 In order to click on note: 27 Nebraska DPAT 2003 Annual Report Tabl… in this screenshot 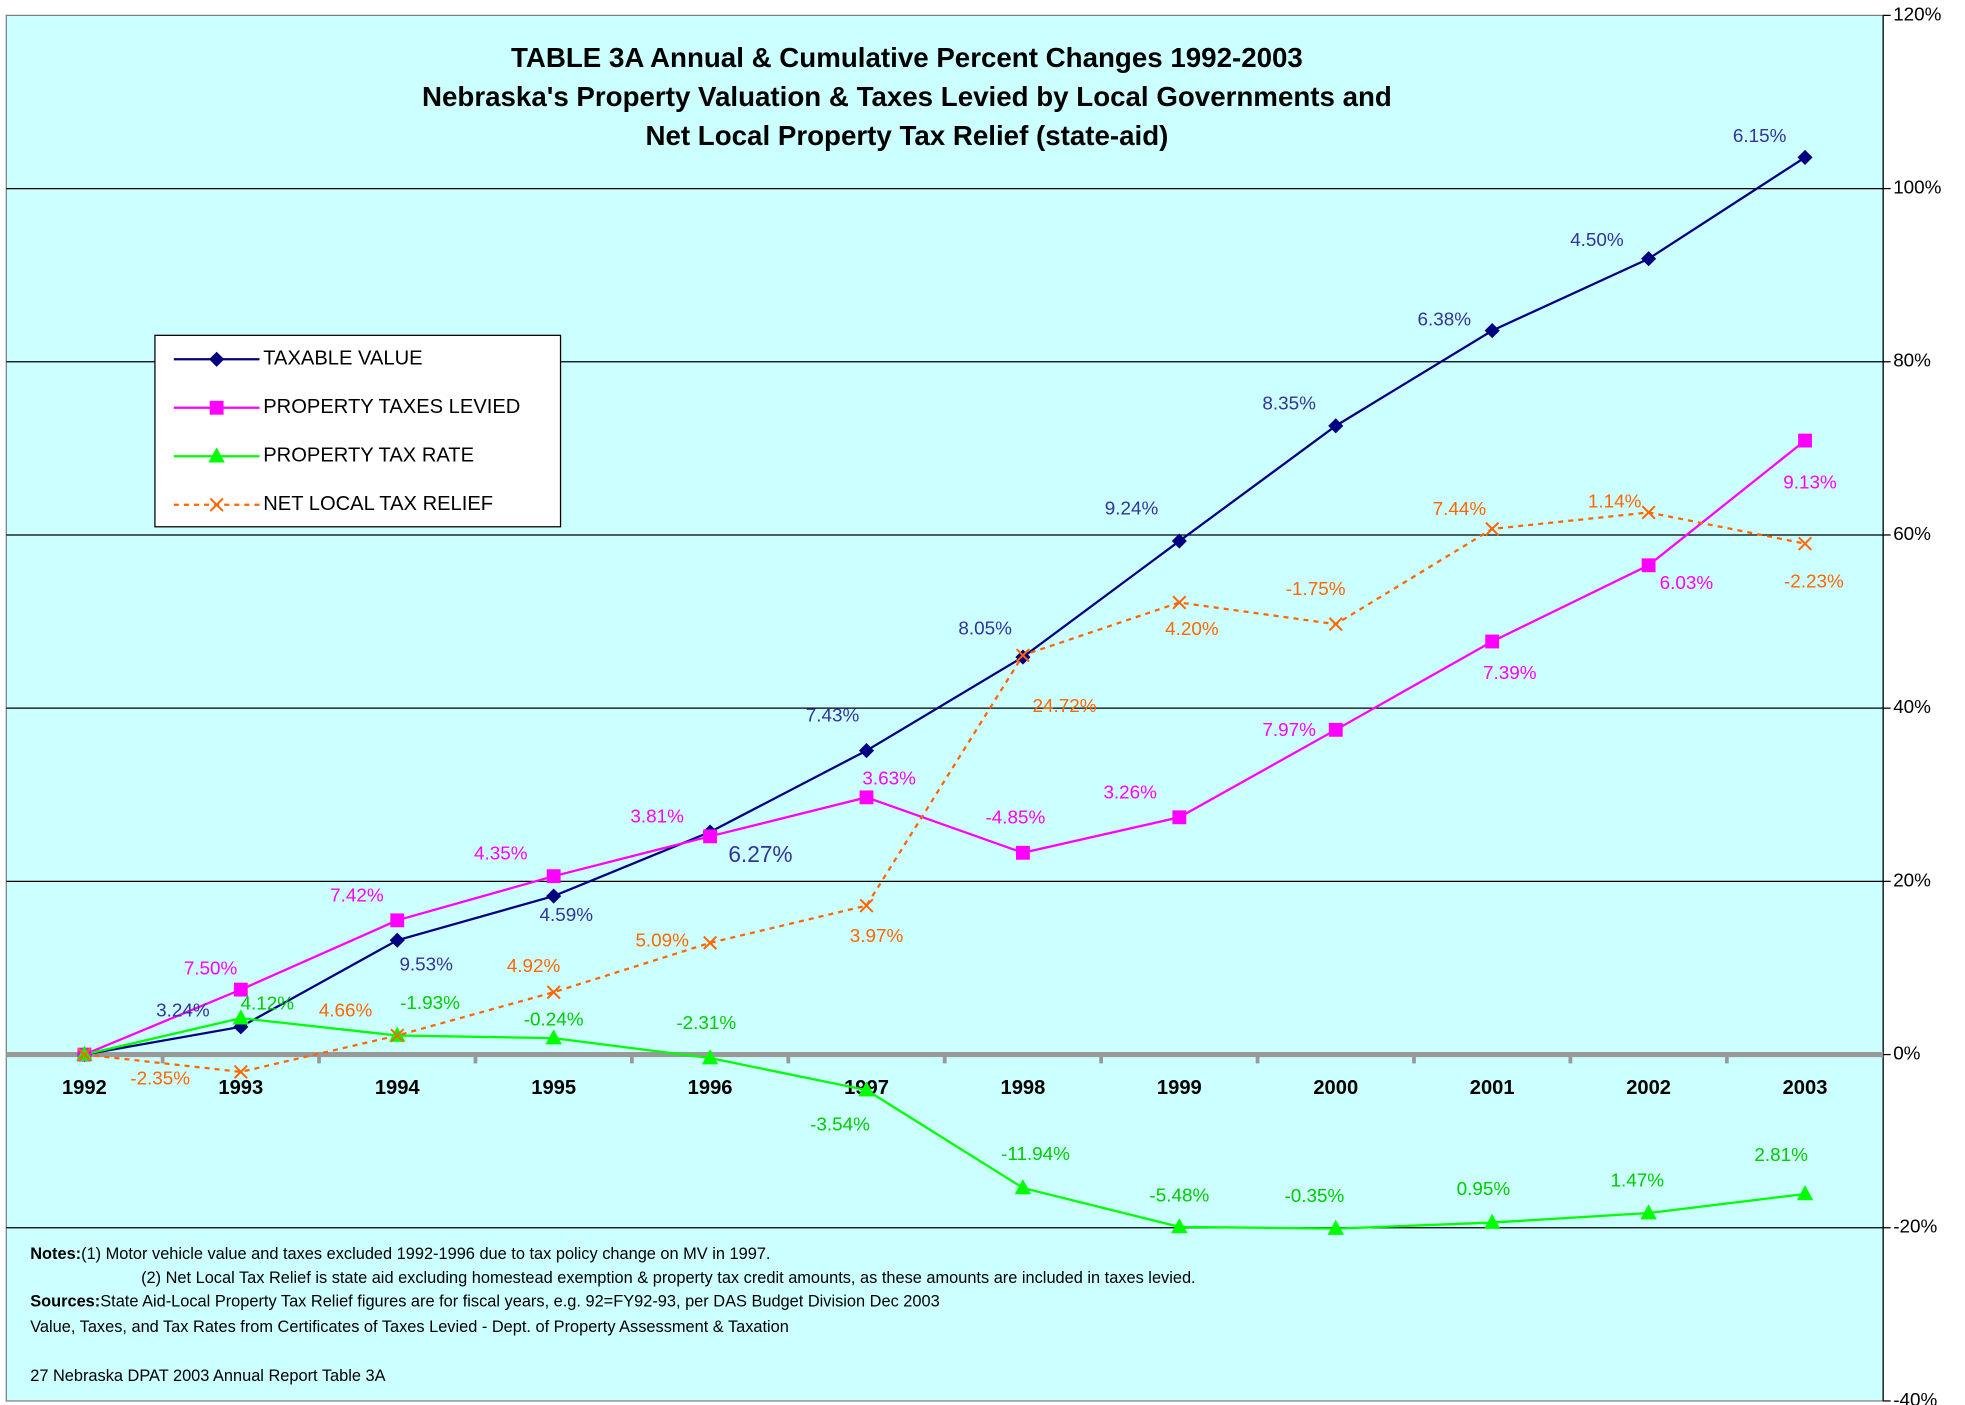, I will do `click(207, 1376)`.